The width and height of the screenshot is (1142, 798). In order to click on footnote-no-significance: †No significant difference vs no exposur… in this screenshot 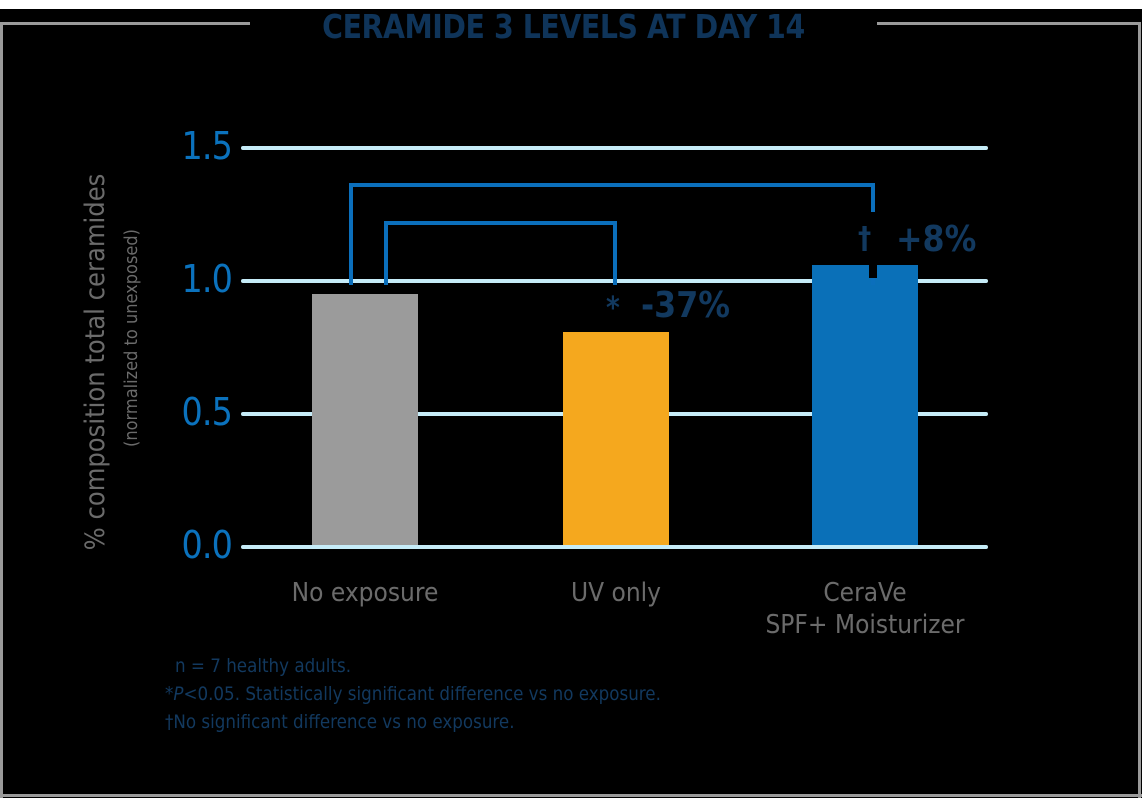, I will do `click(340, 722)`.